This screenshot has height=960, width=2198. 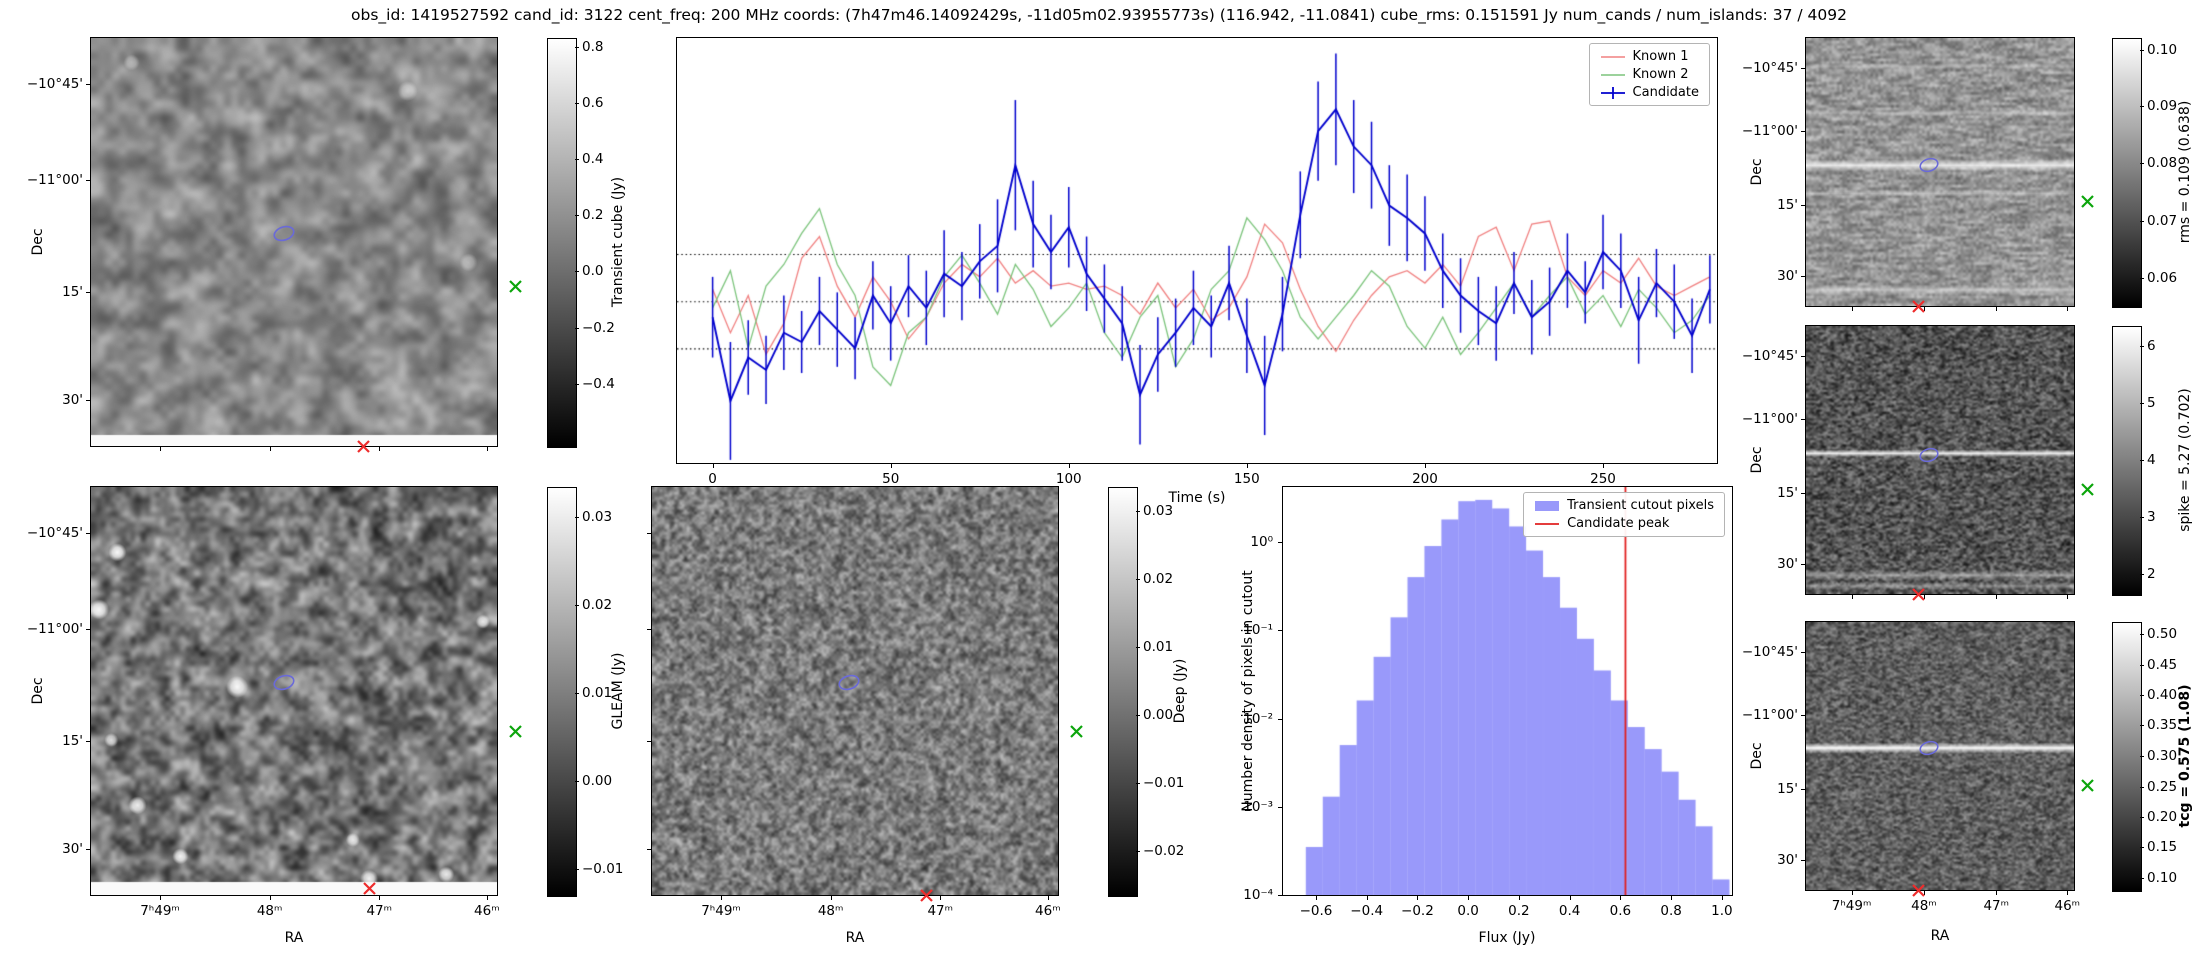 What do you see at coordinates (1620, 911) in the screenshot?
I see `flux-tick-label: 0.6` at bounding box center [1620, 911].